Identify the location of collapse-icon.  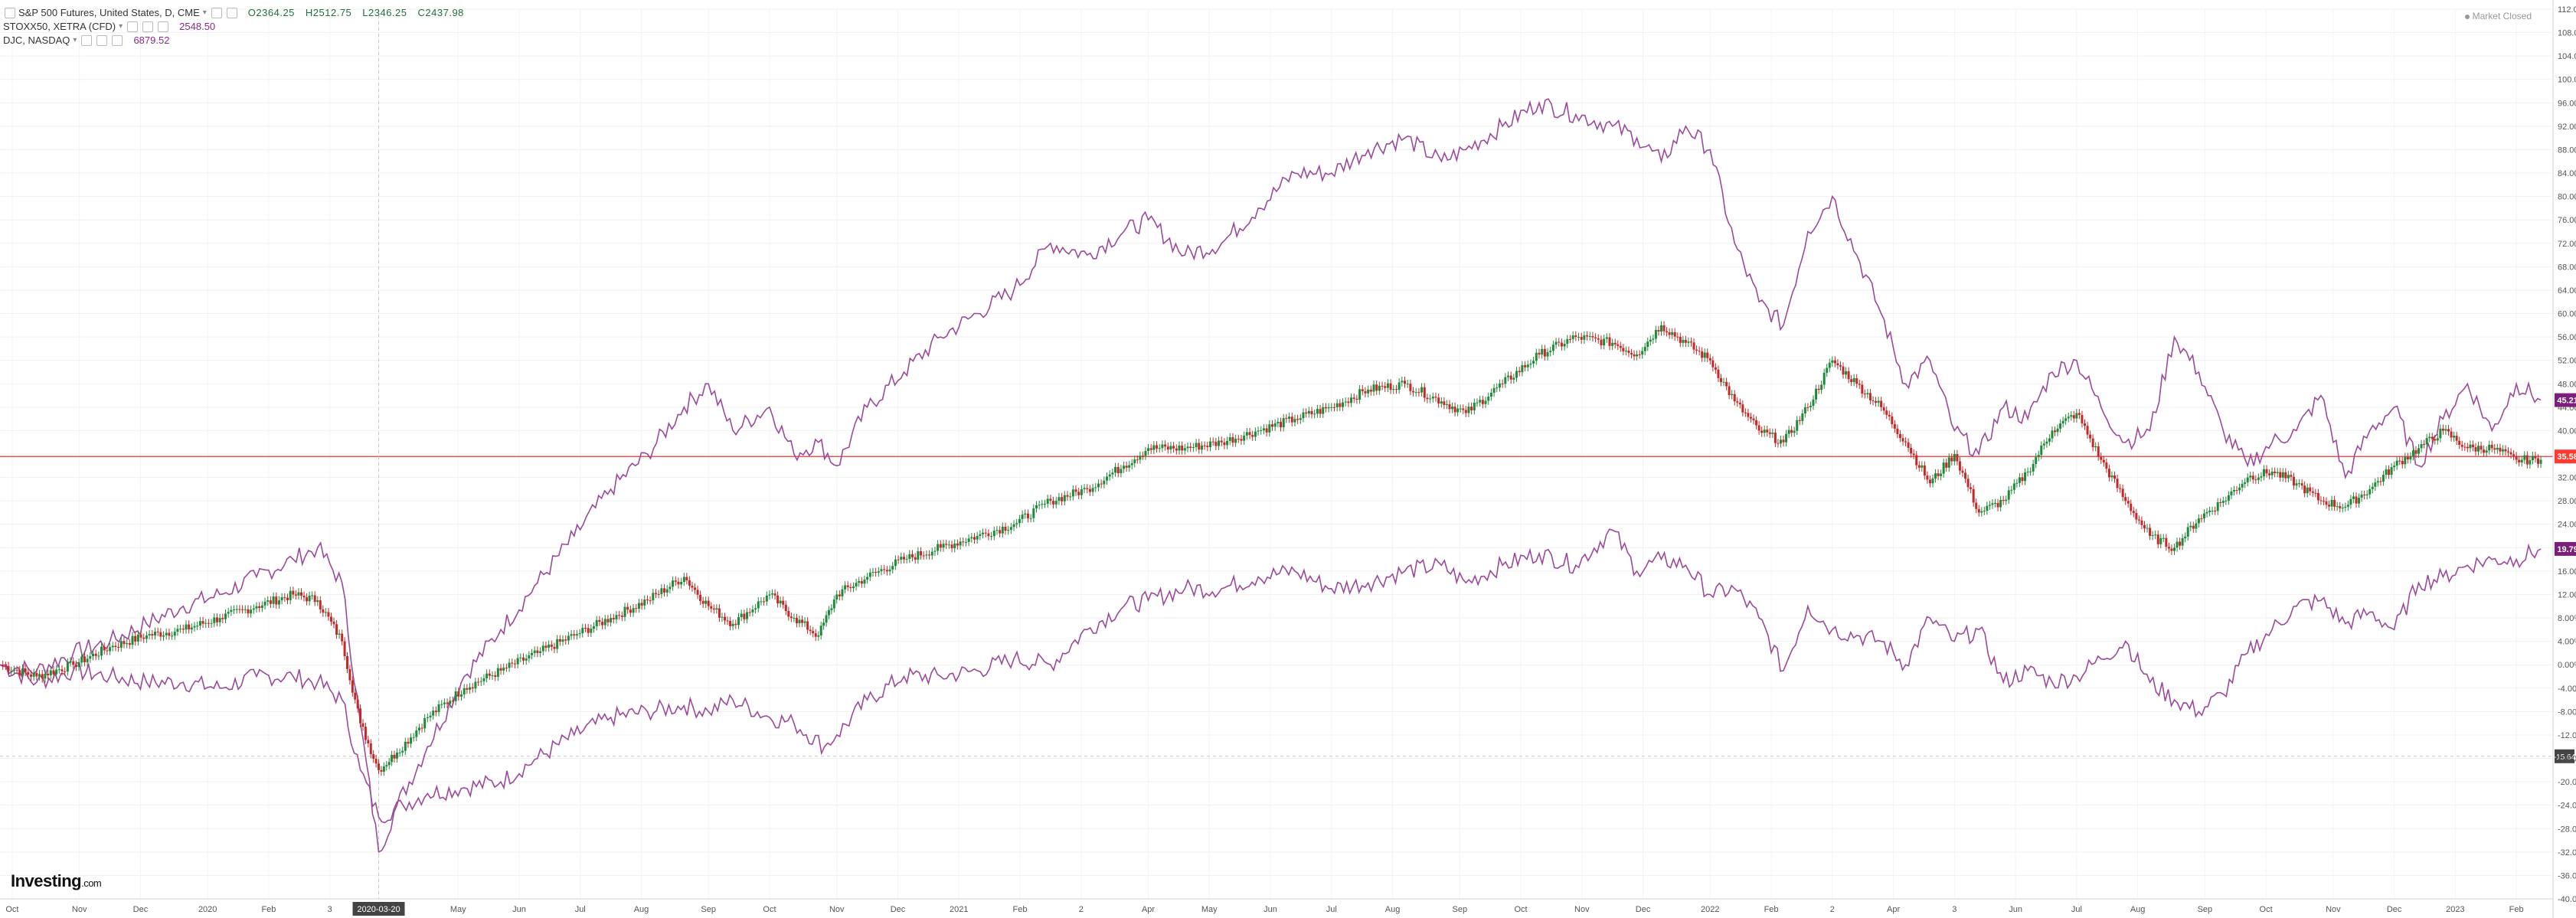
(10, 13).